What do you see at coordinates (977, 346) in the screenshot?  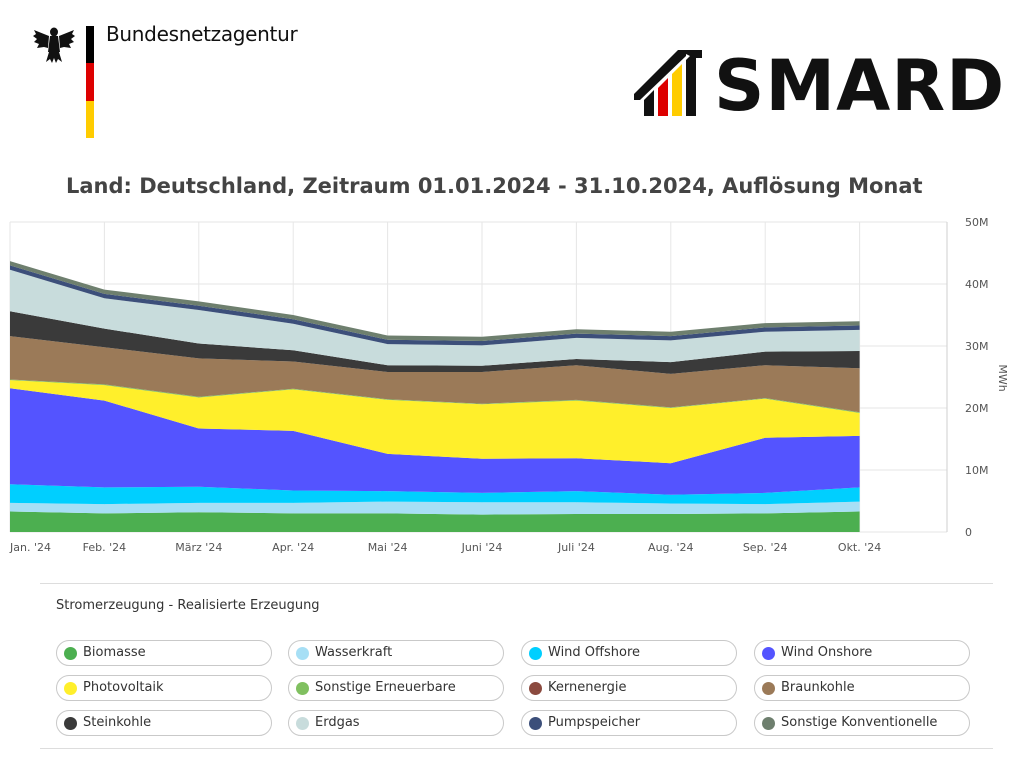 I see `y-tick-label: 30M` at bounding box center [977, 346].